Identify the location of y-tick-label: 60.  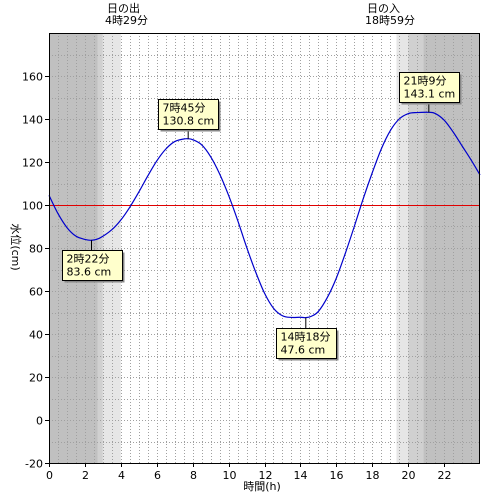
(36, 292).